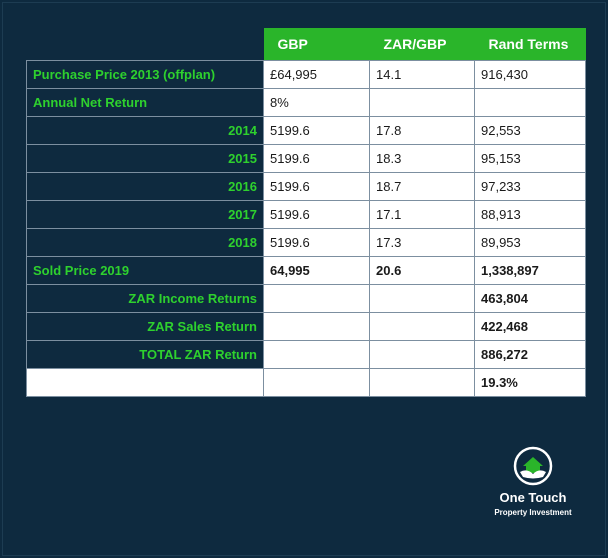 This screenshot has width=608, height=558. What do you see at coordinates (530, 102) in the screenshot?
I see `rand-cell` at bounding box center [530, 102].